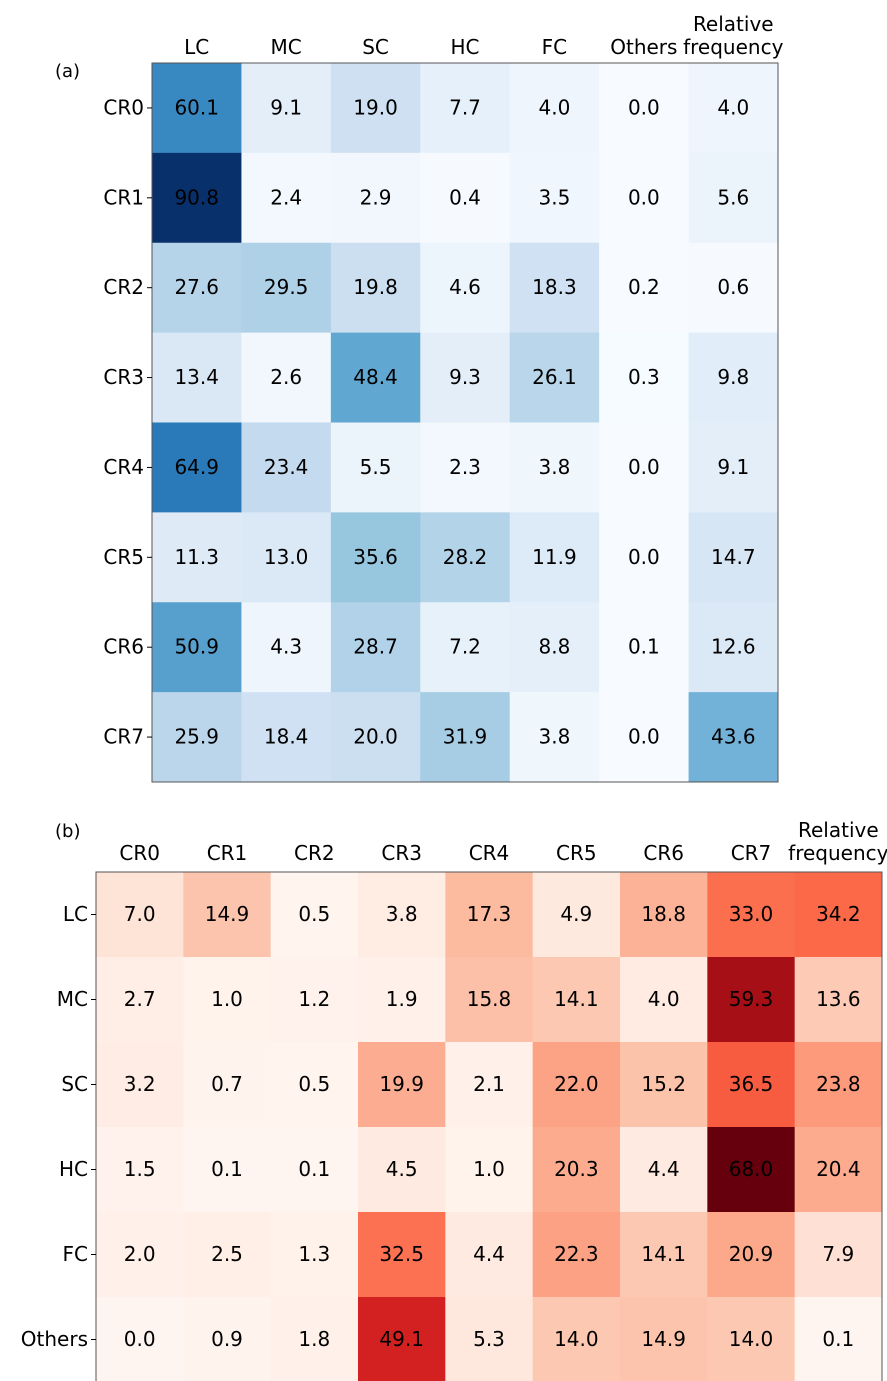 The width and height of the screenshot is (887, 1381). I want to click on x-tick-label-box: HC, so click(465, 47).